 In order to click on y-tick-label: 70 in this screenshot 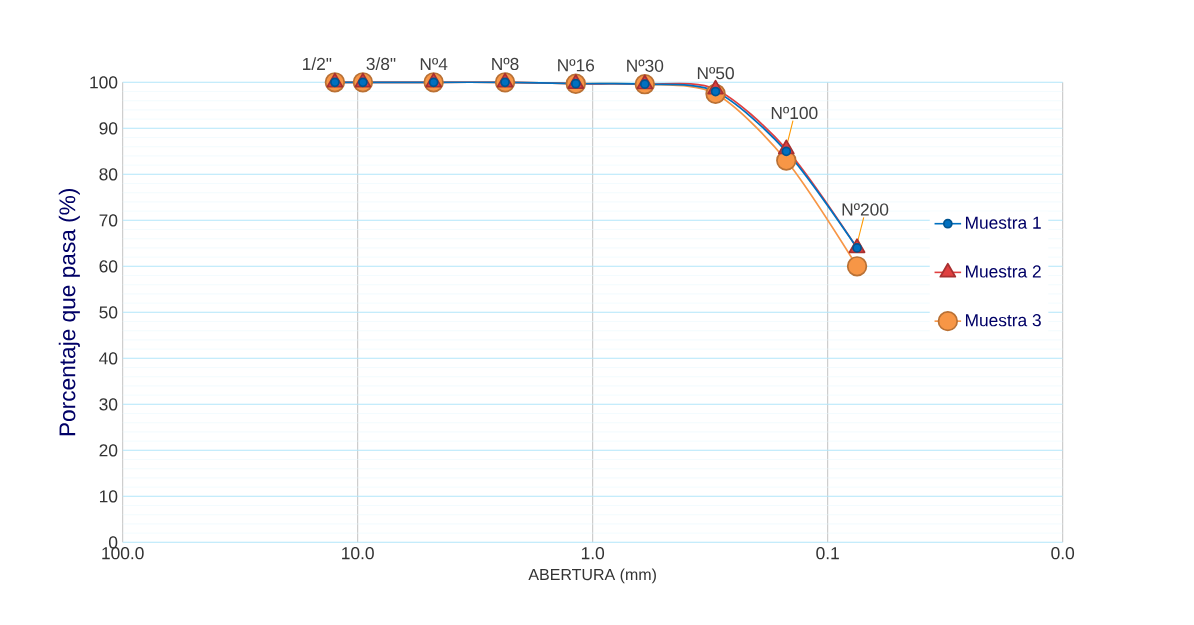, I will do `click(108, 220)`.